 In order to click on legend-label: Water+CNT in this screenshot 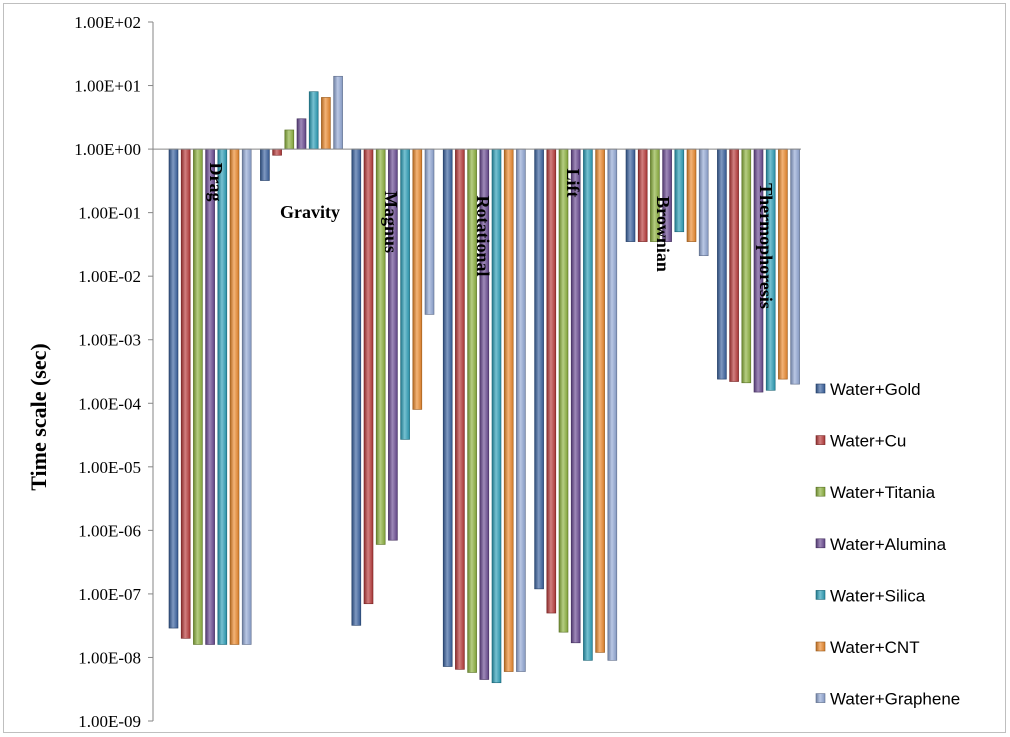, I will do `click(875, 647)`.